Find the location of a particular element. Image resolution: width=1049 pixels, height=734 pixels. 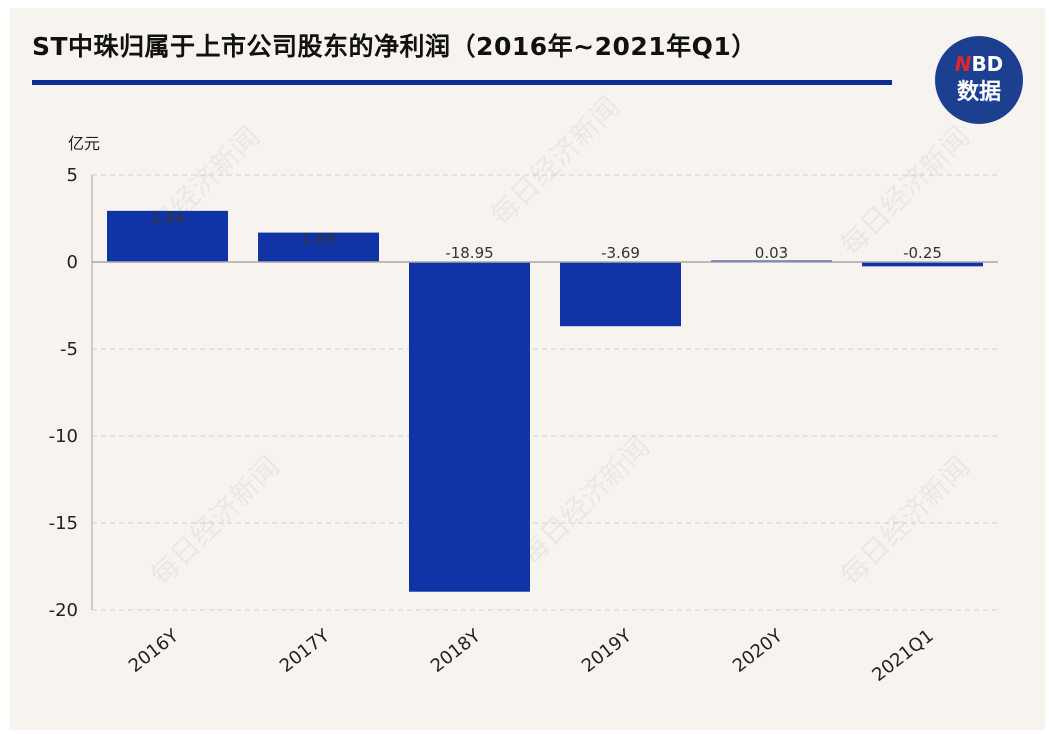

x-tick-label: 2016Y is located at coordinates (154, 651).